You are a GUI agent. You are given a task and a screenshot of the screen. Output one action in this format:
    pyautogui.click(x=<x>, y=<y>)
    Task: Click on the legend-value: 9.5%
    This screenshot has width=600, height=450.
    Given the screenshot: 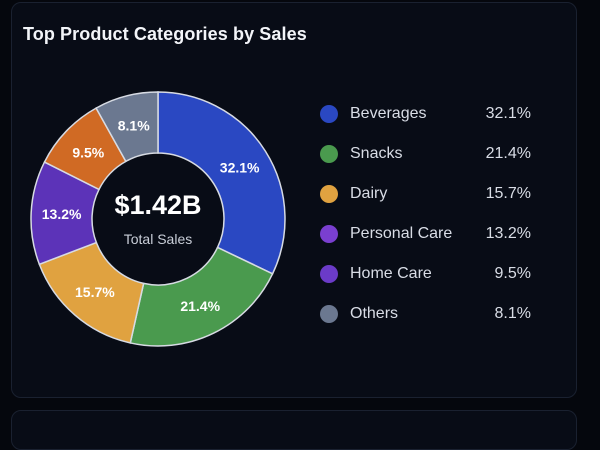 What is the action you would take?
    pyautogui.click(x=512, y=273)
    